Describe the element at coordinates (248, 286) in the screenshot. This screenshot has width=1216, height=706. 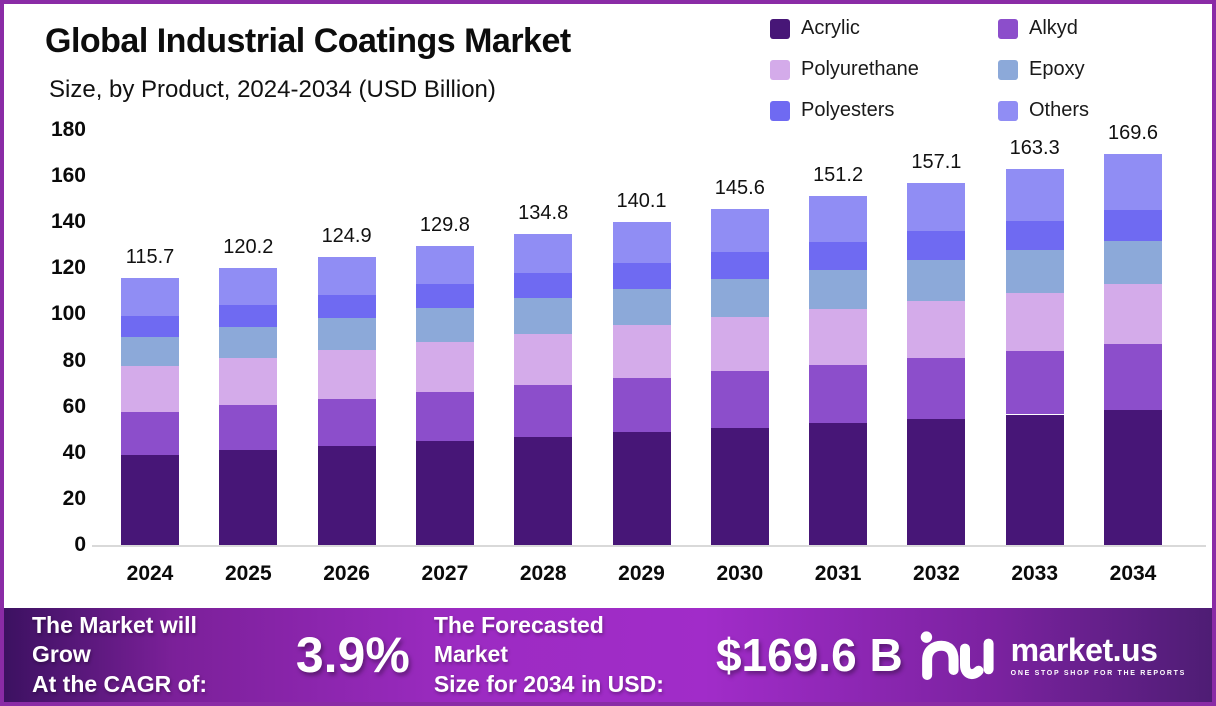
I see `bar-segment-others-2025` at that location.